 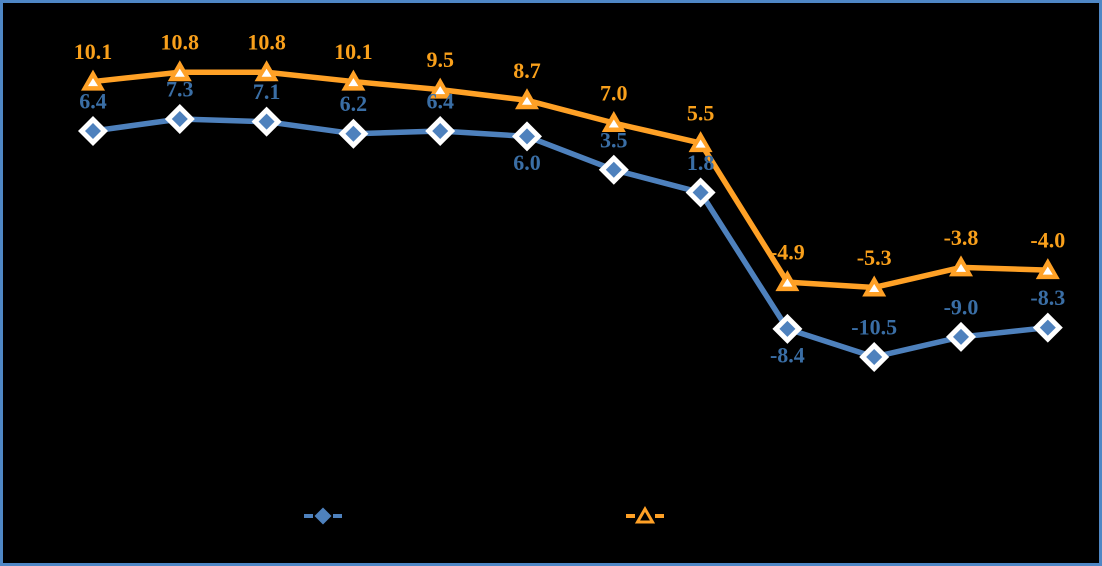 What do you see at coordinates (527, 162) in the screenshot?
I see `blue-data-label: 6.0` at bounding box center [527, 162].